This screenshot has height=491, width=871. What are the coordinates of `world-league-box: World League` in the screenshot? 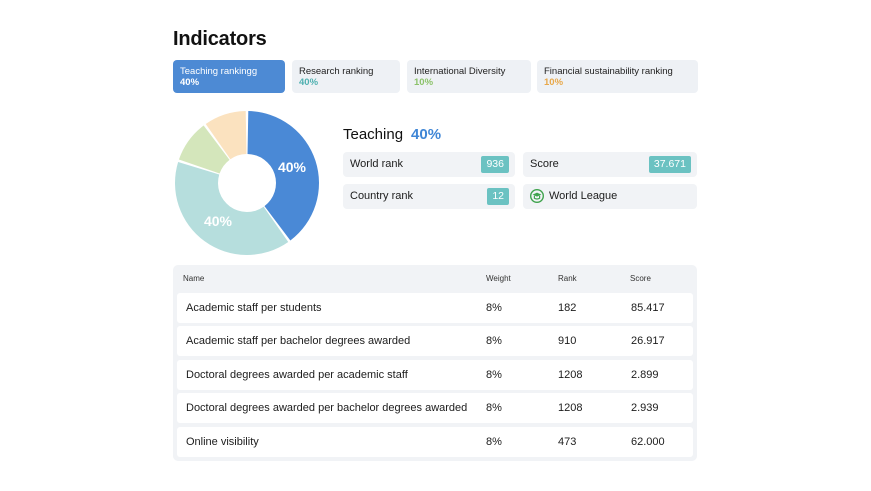 It's located at (610, 196).